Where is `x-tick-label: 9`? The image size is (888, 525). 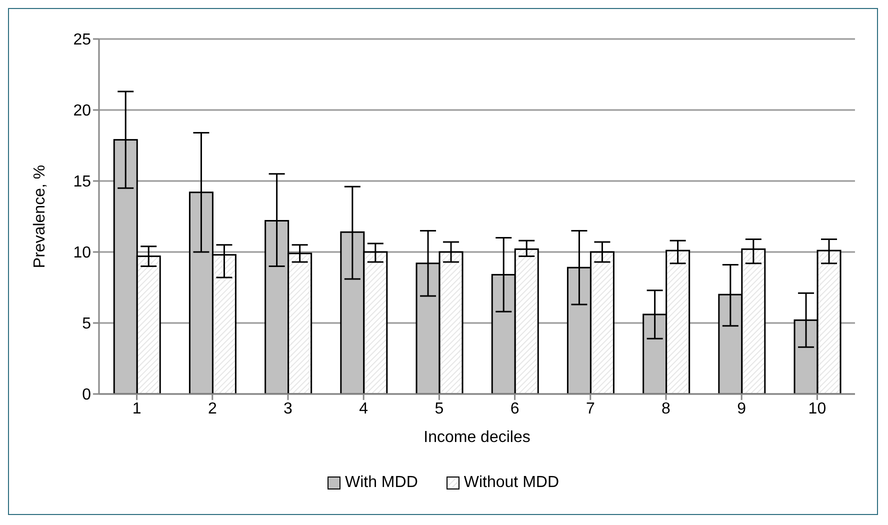 x-tick-label: 9 is located at coordinates (741, 409).